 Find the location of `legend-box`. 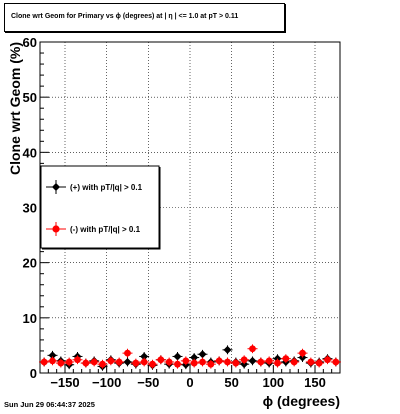

legend-box is located at coordinates (100, 207).